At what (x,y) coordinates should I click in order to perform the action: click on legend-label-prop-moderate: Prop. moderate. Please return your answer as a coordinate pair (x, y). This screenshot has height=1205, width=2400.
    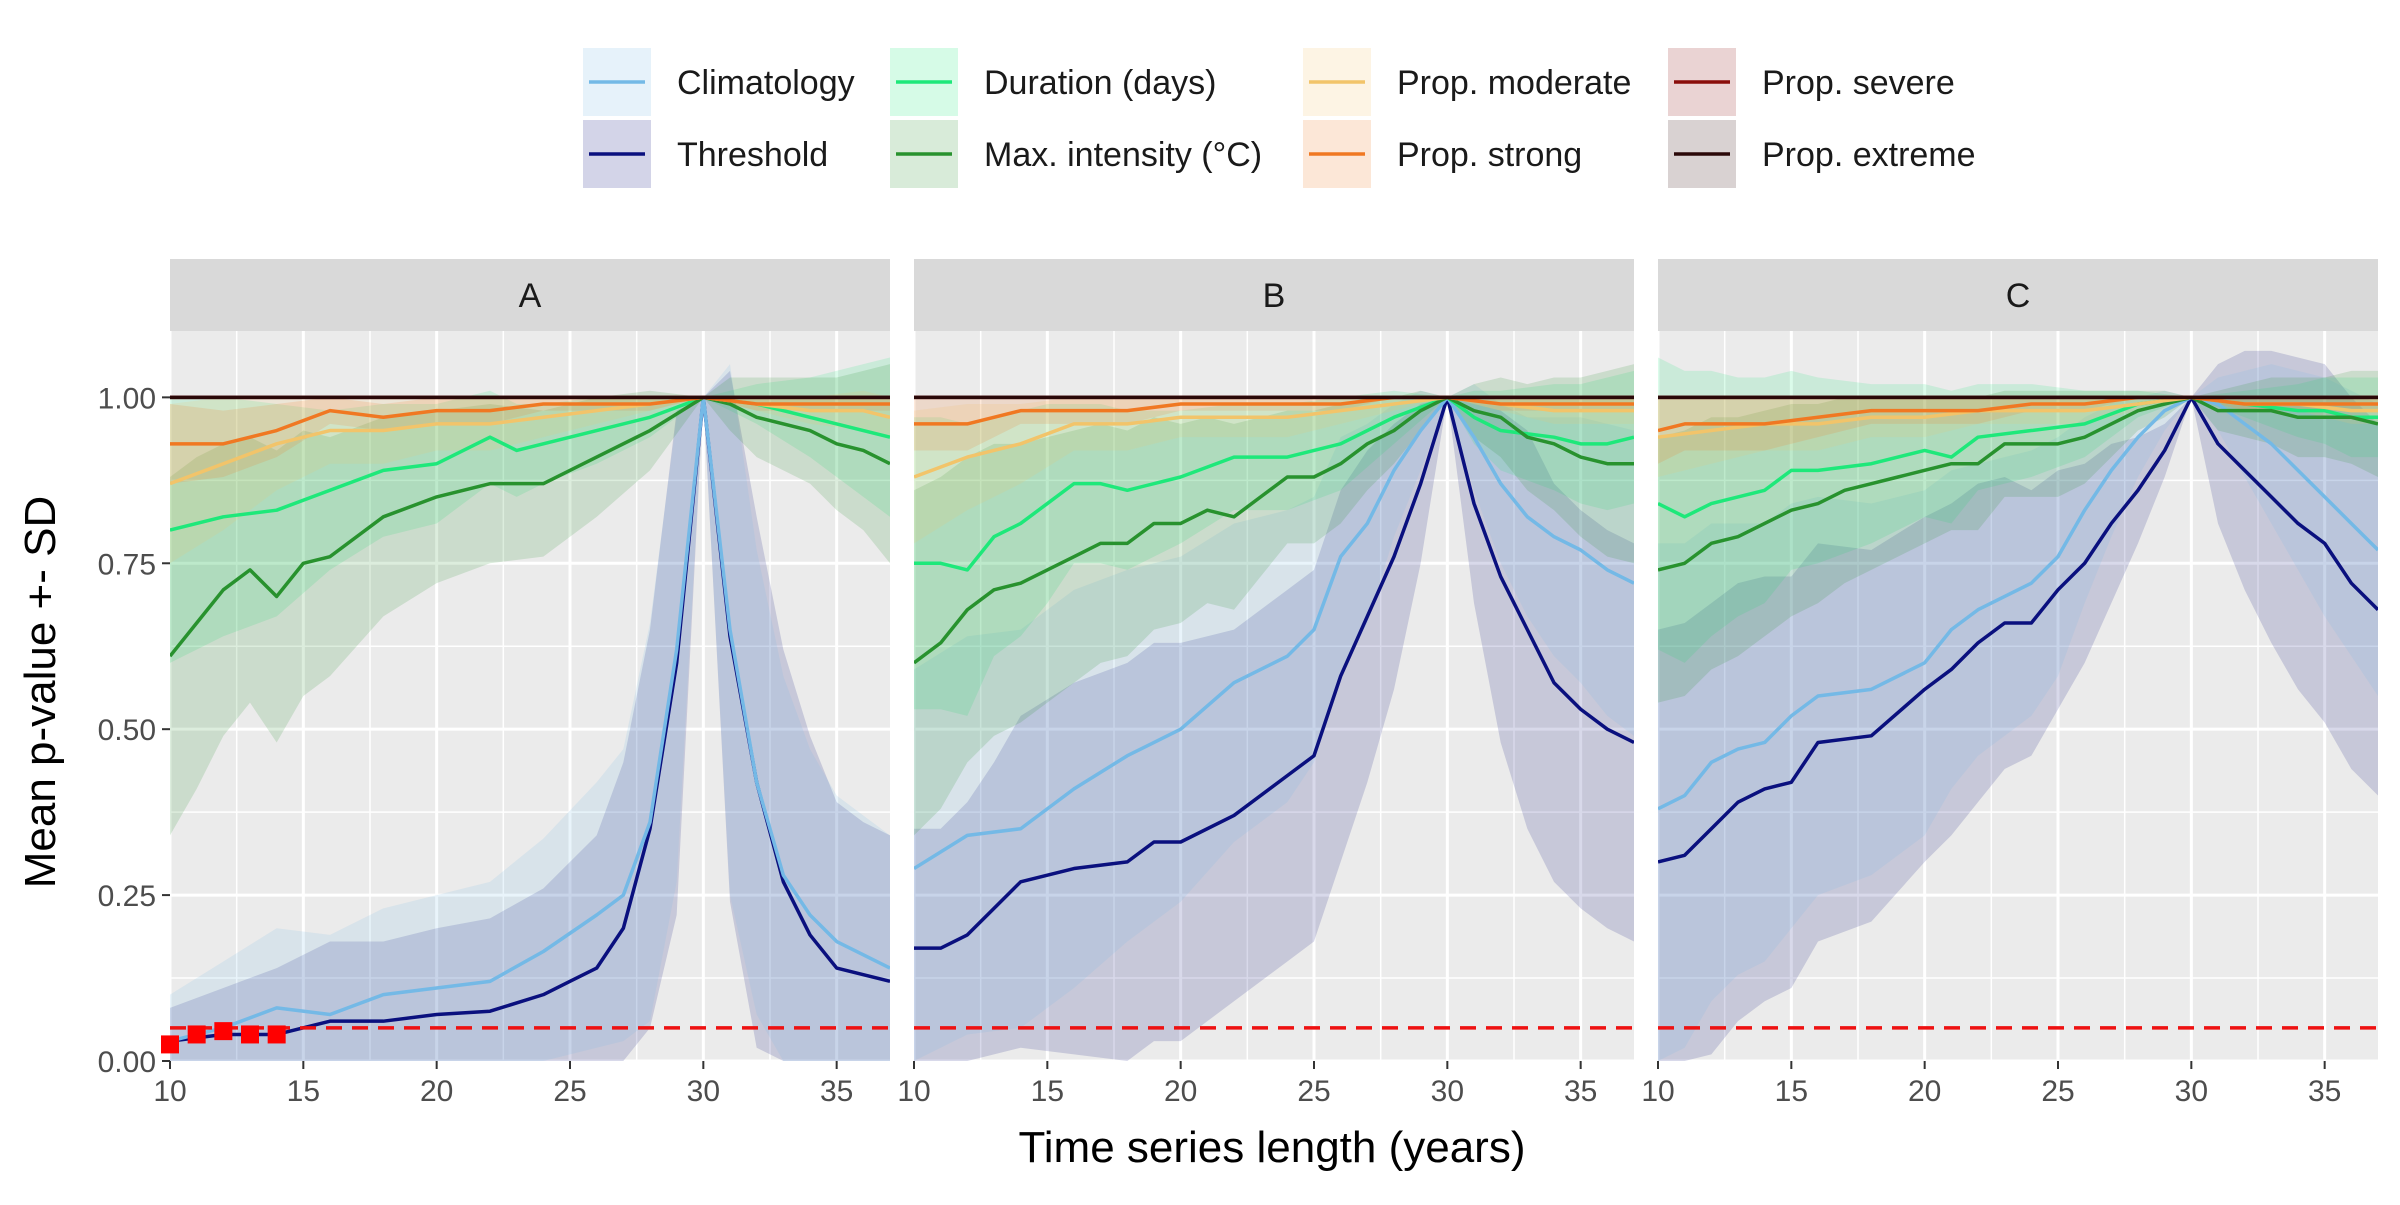
    Looking at the image, I should click on (1514, 83).